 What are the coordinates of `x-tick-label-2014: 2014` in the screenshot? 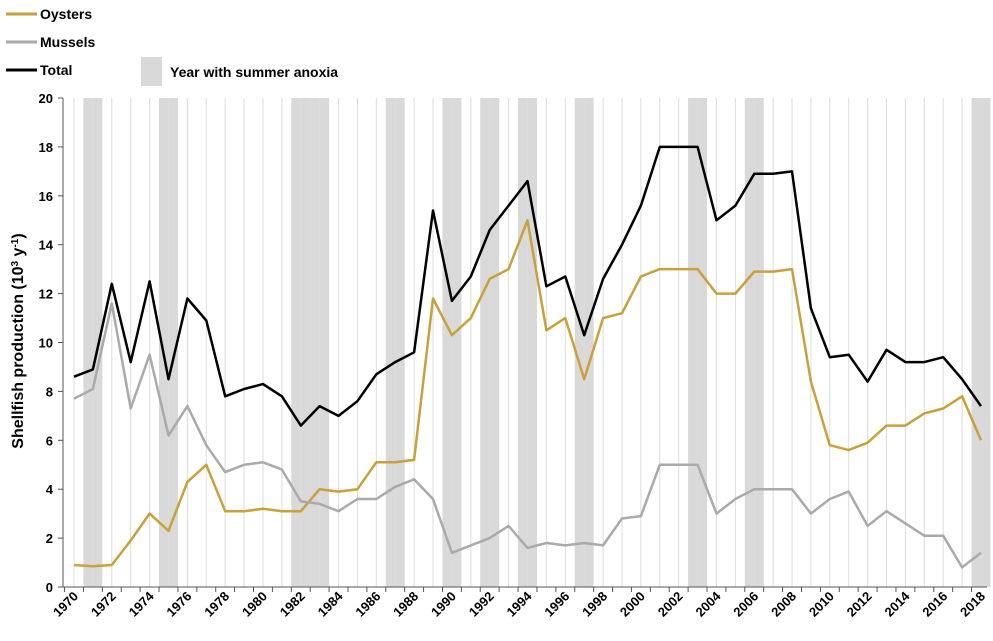 It's located at (897, 604).